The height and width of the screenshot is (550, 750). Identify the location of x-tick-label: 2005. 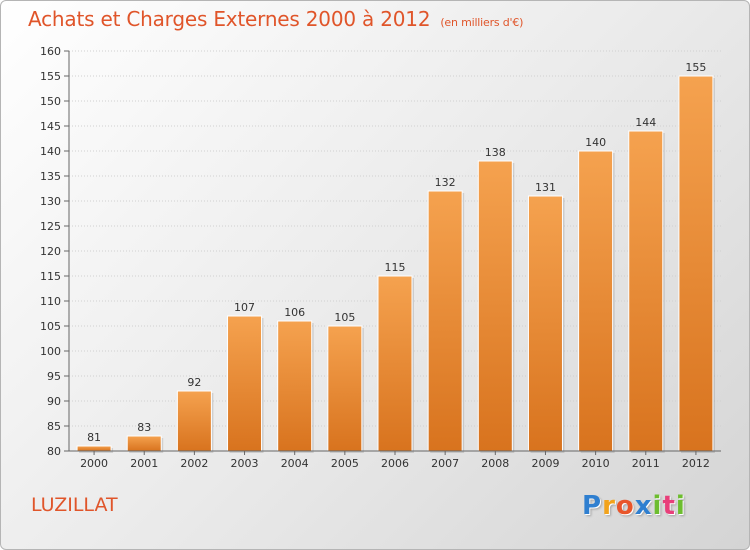
(345, 463).